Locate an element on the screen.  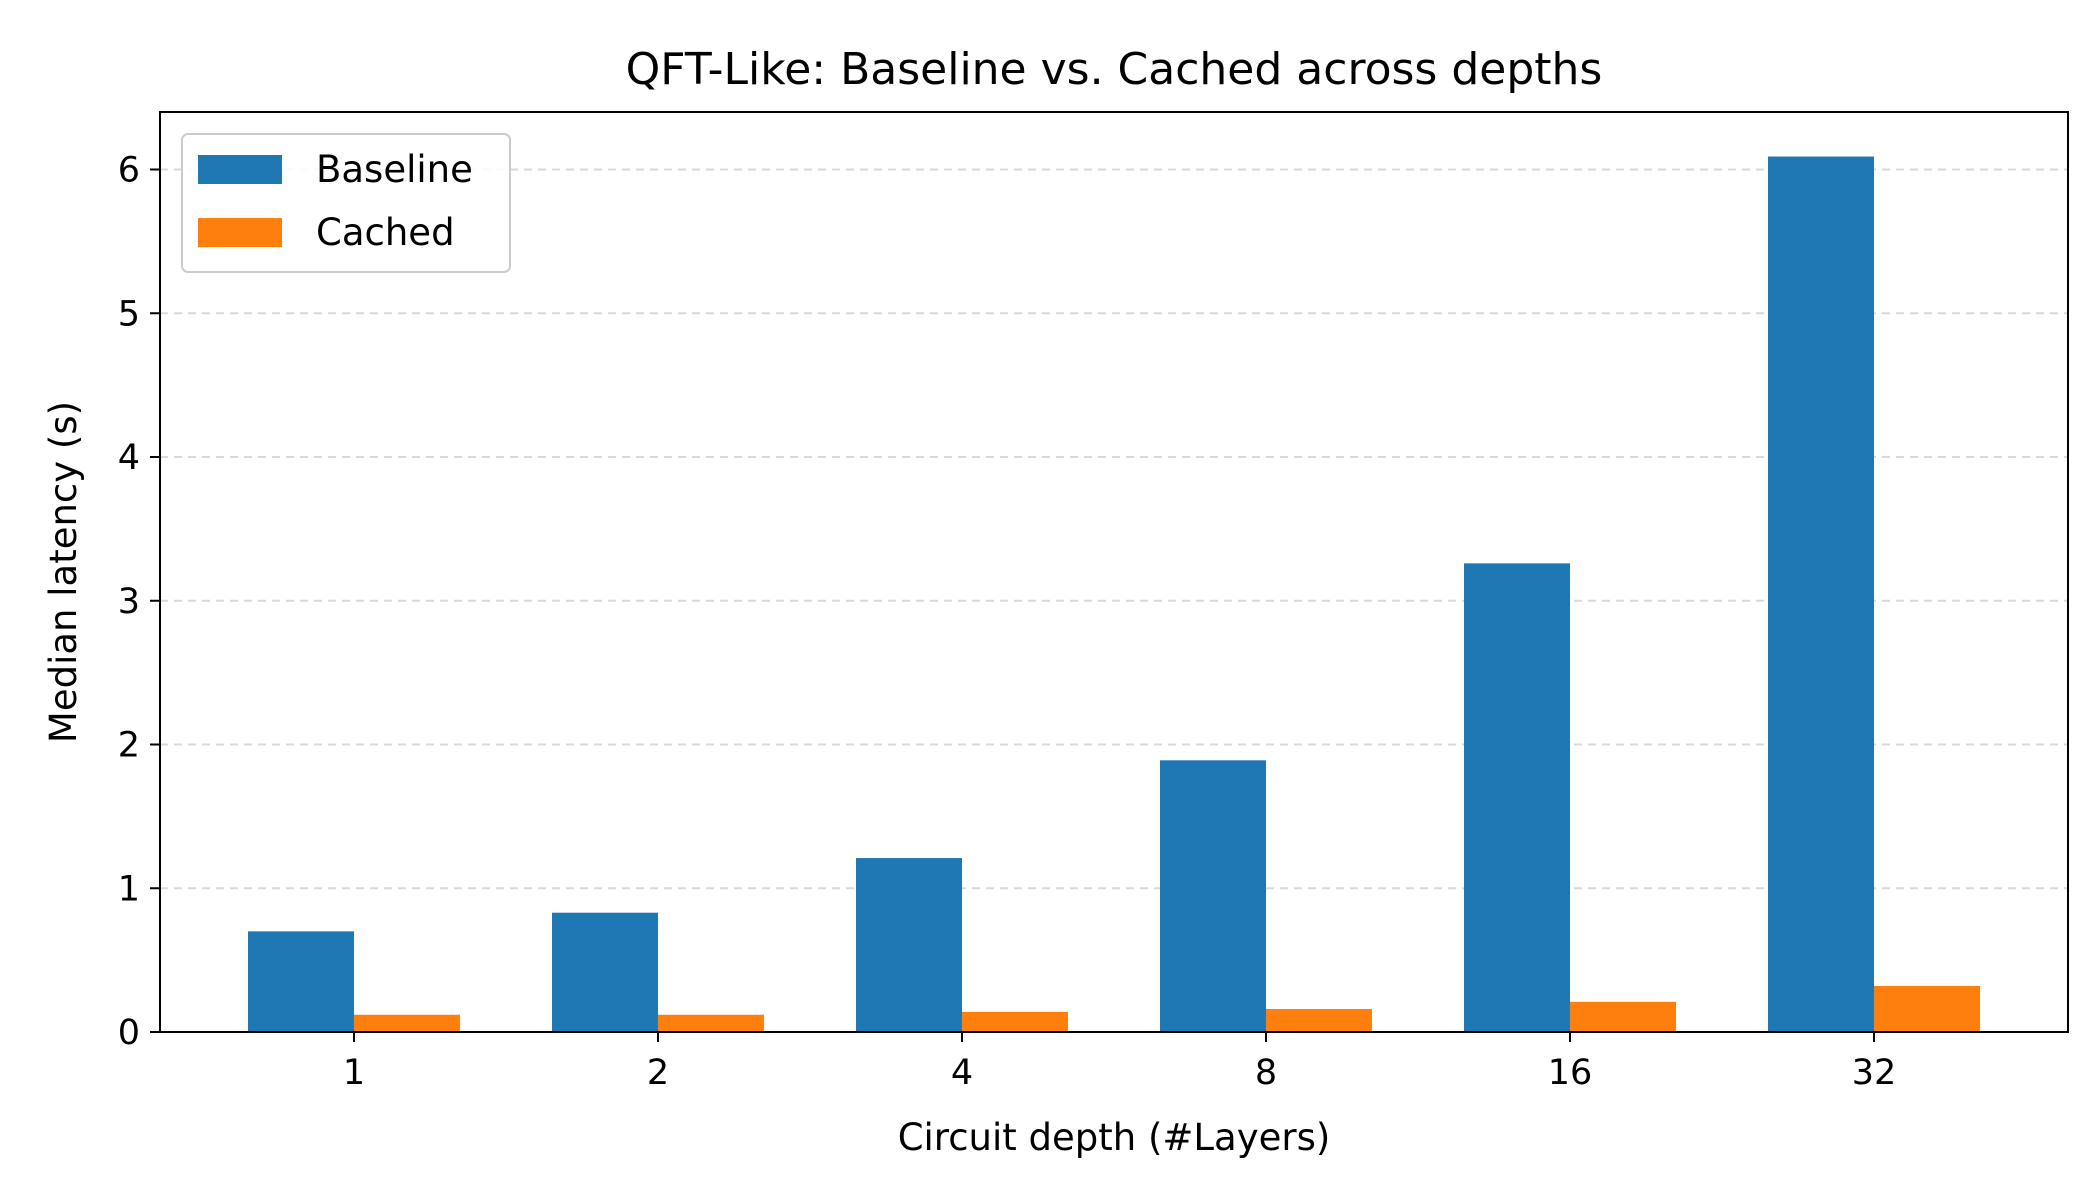
y-tick-label: 1 is located at coordinates (129, 889).